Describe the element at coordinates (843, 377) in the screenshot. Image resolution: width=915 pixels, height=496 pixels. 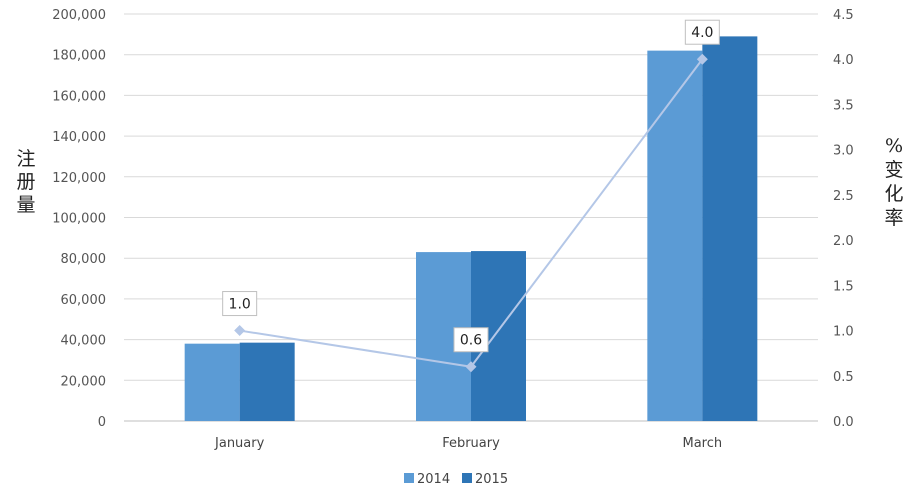
I see `y2-tick-label: 0.5` at that location.